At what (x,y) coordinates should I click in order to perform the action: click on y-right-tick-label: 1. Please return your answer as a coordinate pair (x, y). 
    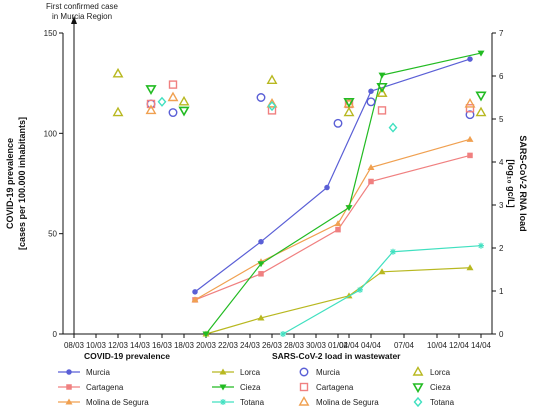
    Looking at the image, I should click on (501, 291).